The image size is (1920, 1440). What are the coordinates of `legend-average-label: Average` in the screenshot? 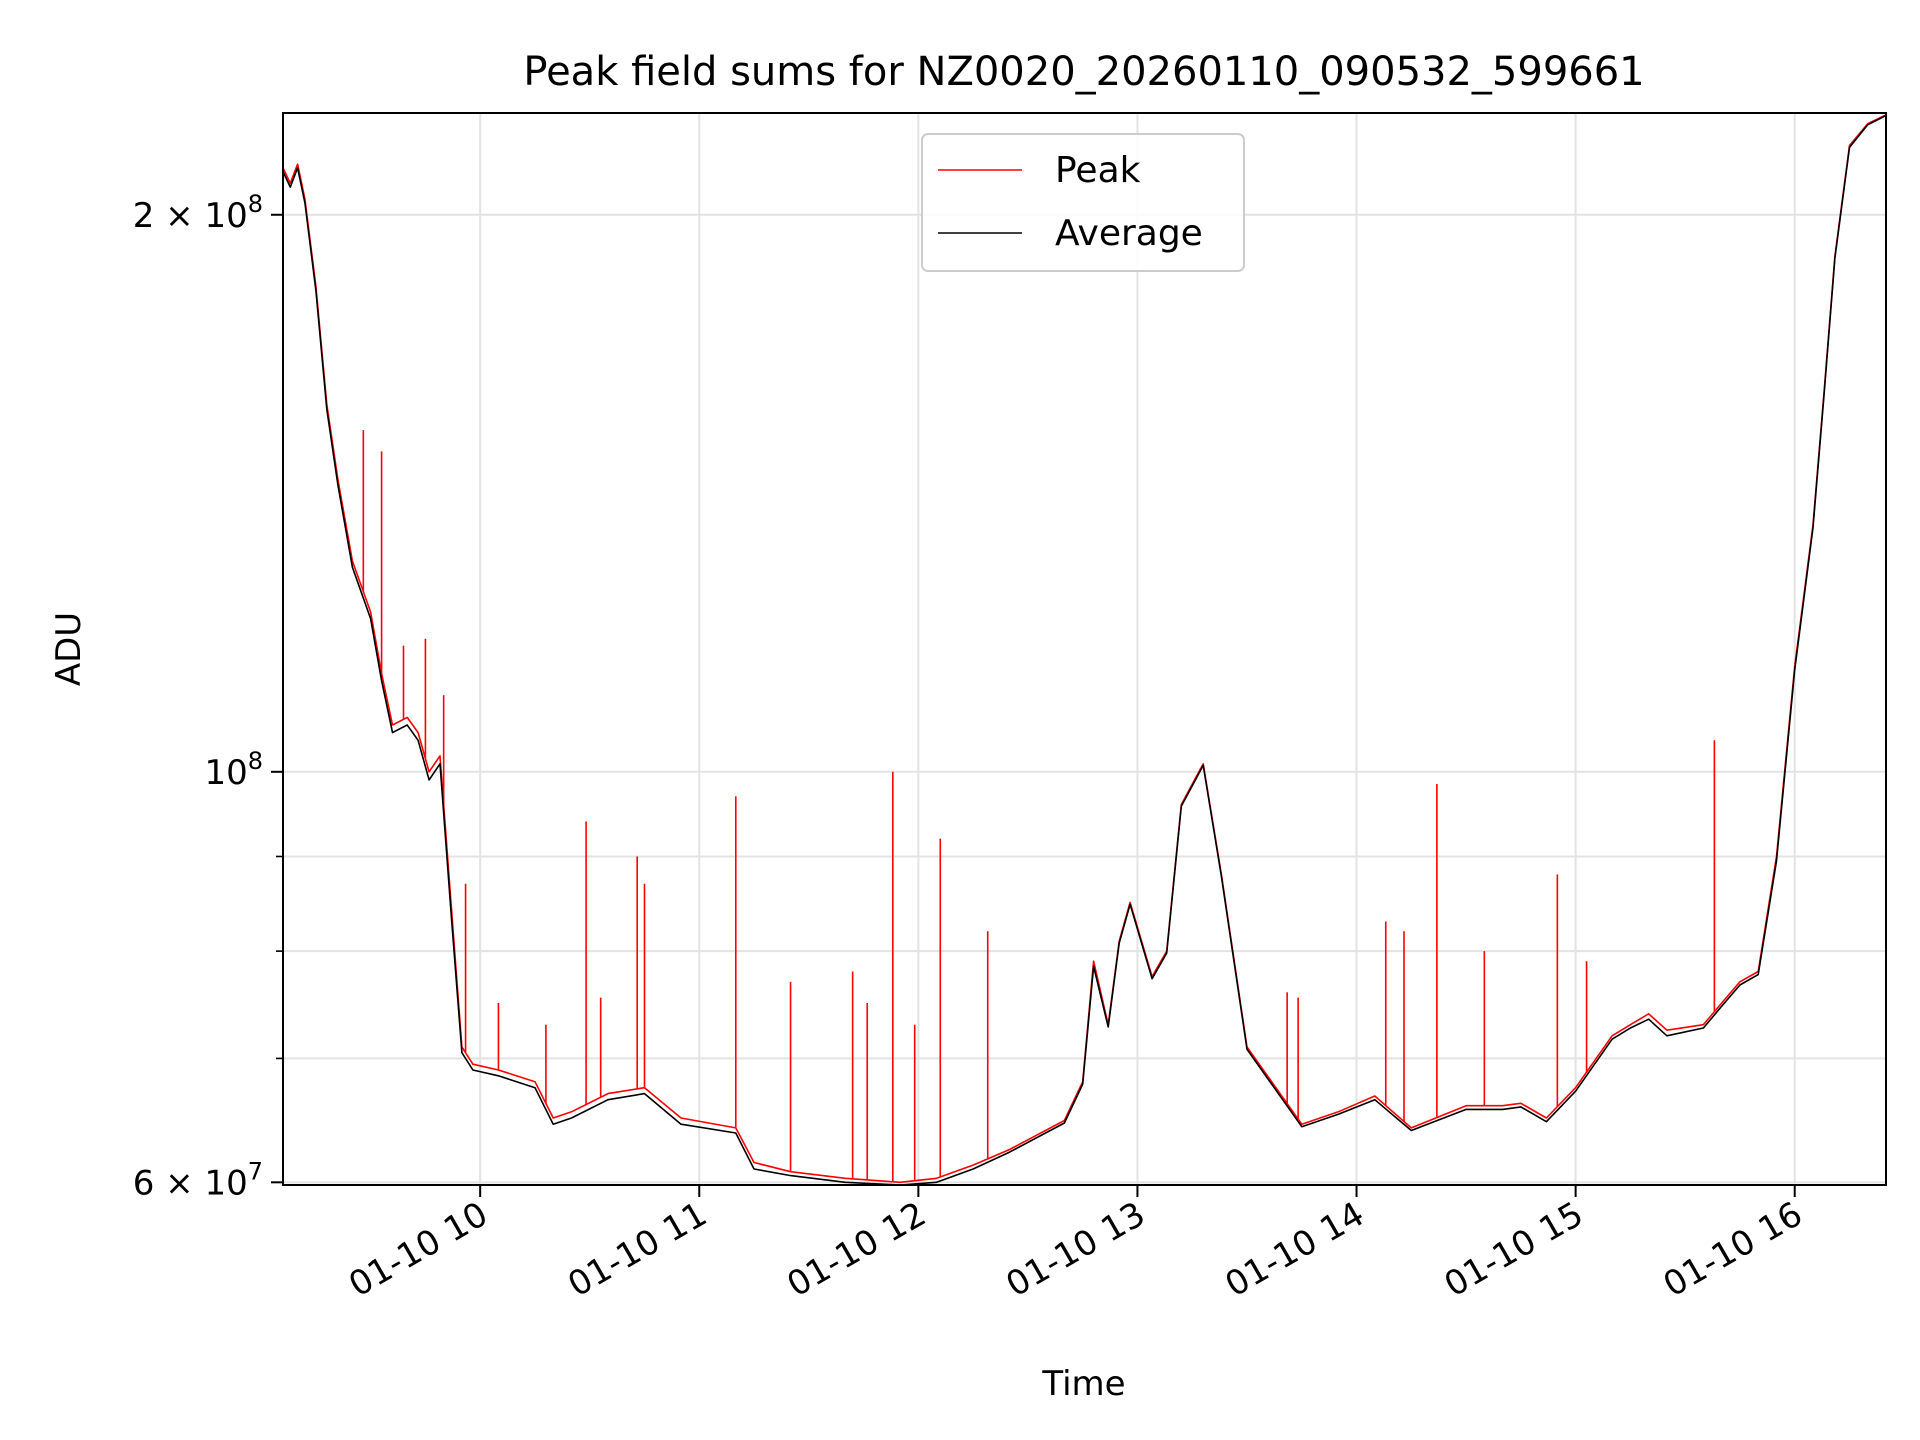 It's located at (1129, 233).